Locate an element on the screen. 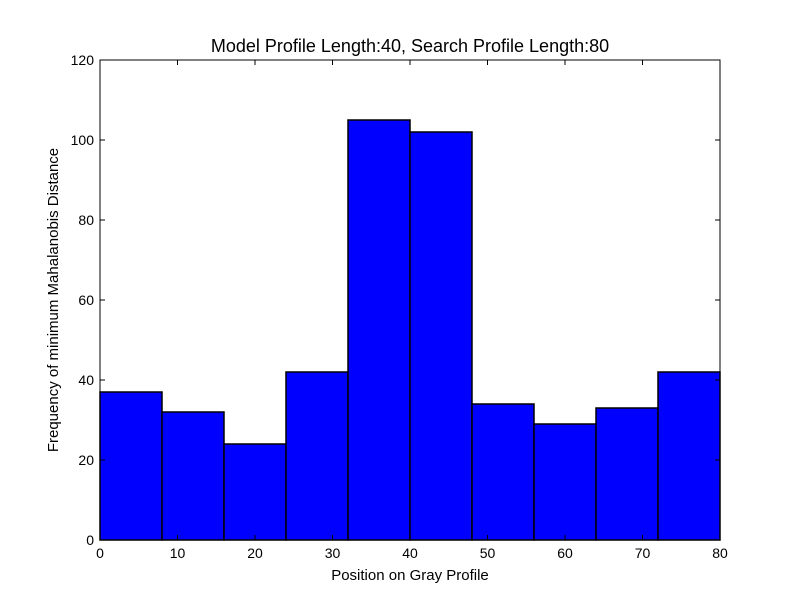  x-tick-label-3: 30 is located at coordinates (333, 553).